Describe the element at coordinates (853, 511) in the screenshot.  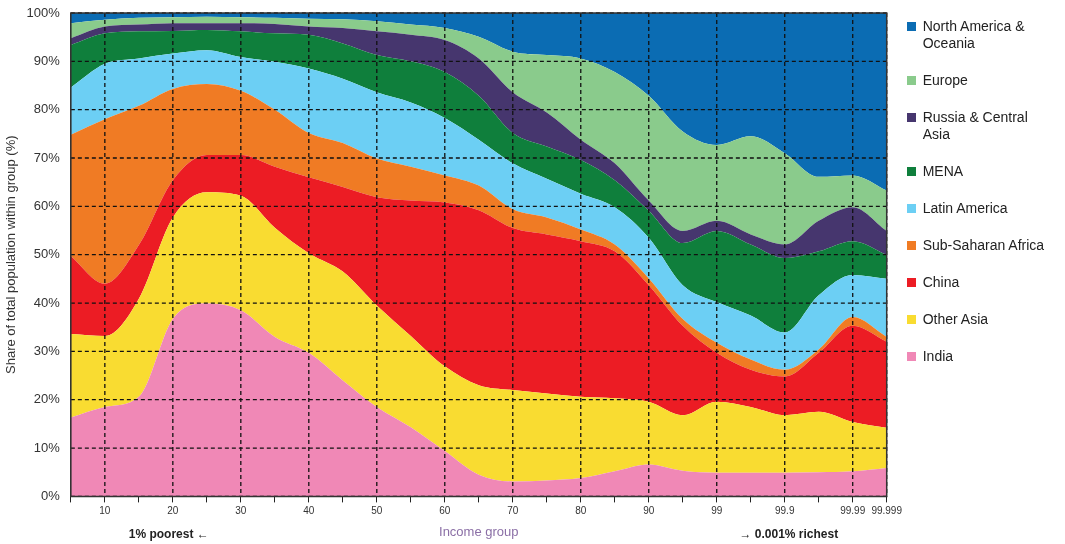
I see `x-tick-label: 99.99` at that location.